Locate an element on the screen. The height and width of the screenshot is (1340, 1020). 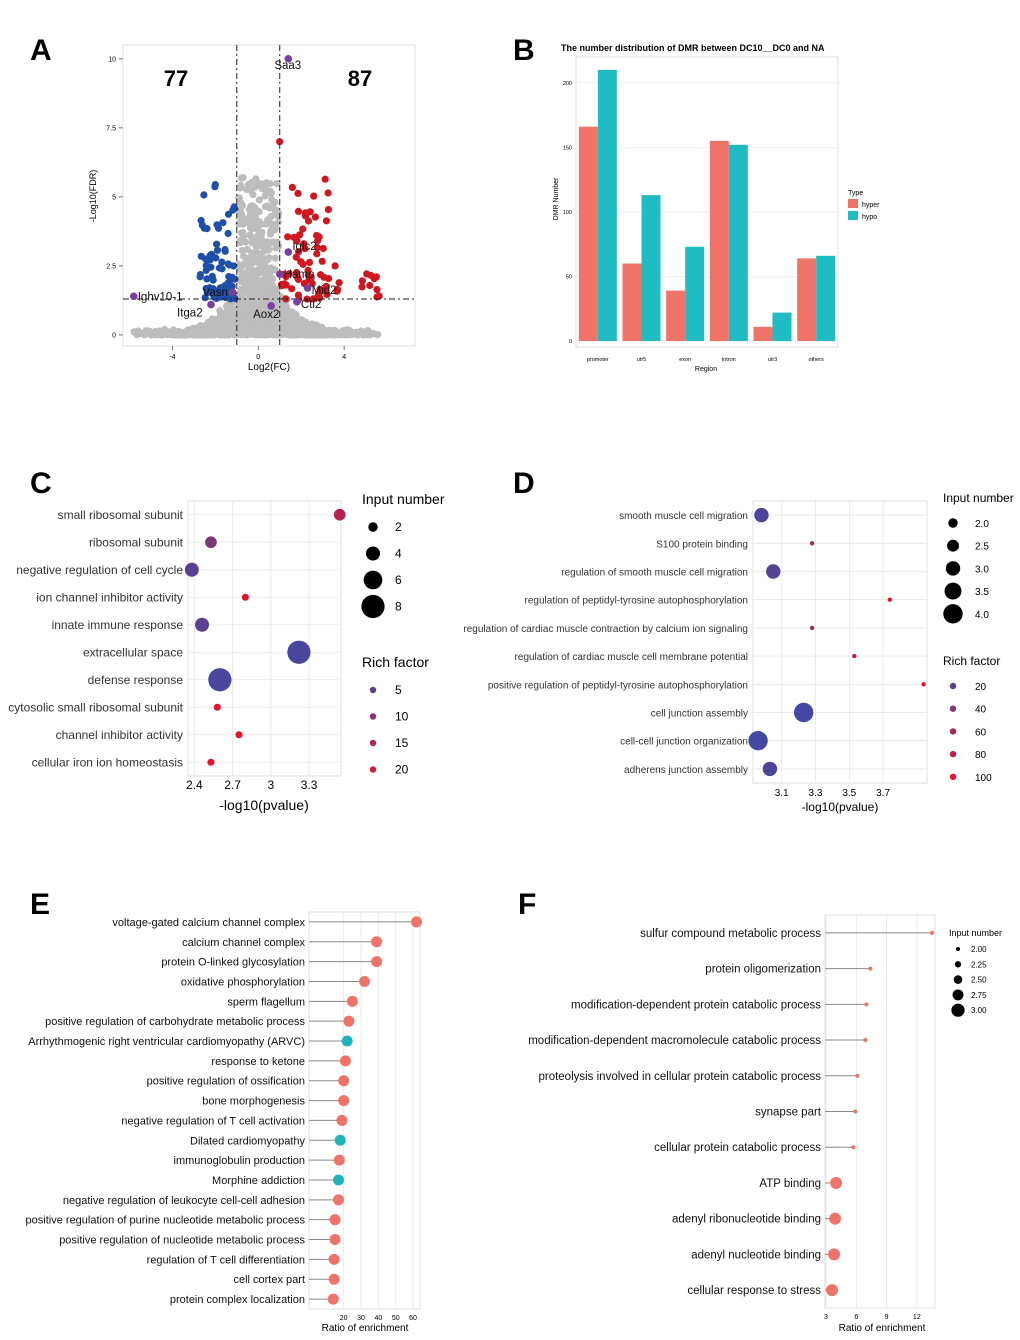
panel-a-xlabel: Log2(FC) is located at coordinates (269, 367).